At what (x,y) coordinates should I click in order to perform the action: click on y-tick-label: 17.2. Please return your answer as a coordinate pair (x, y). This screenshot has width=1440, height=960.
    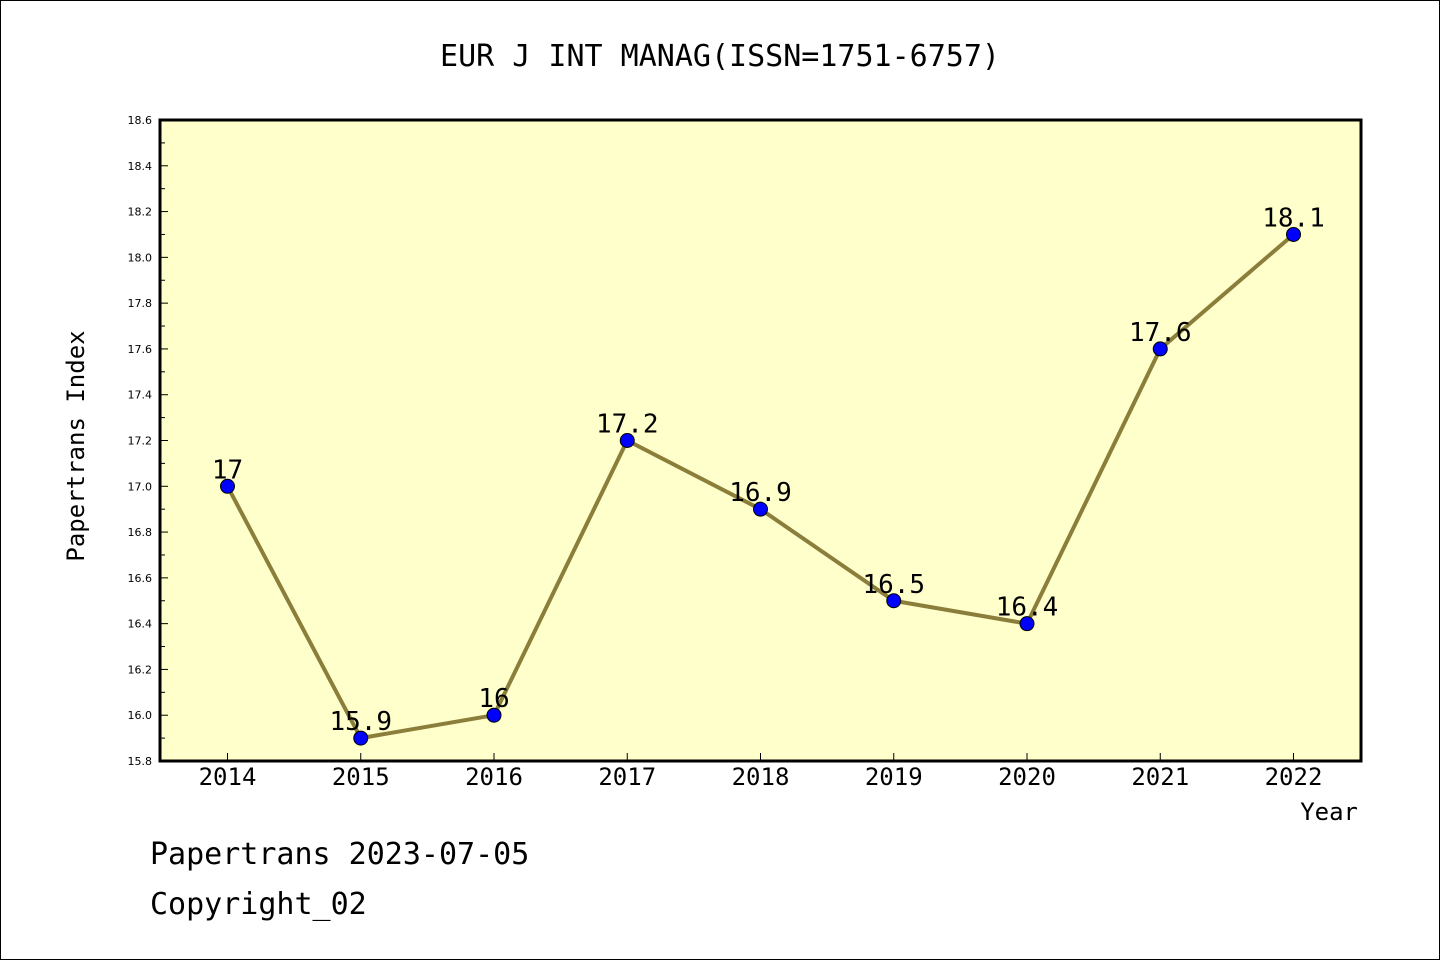
    Looking at the image, I should click on (140, 441).